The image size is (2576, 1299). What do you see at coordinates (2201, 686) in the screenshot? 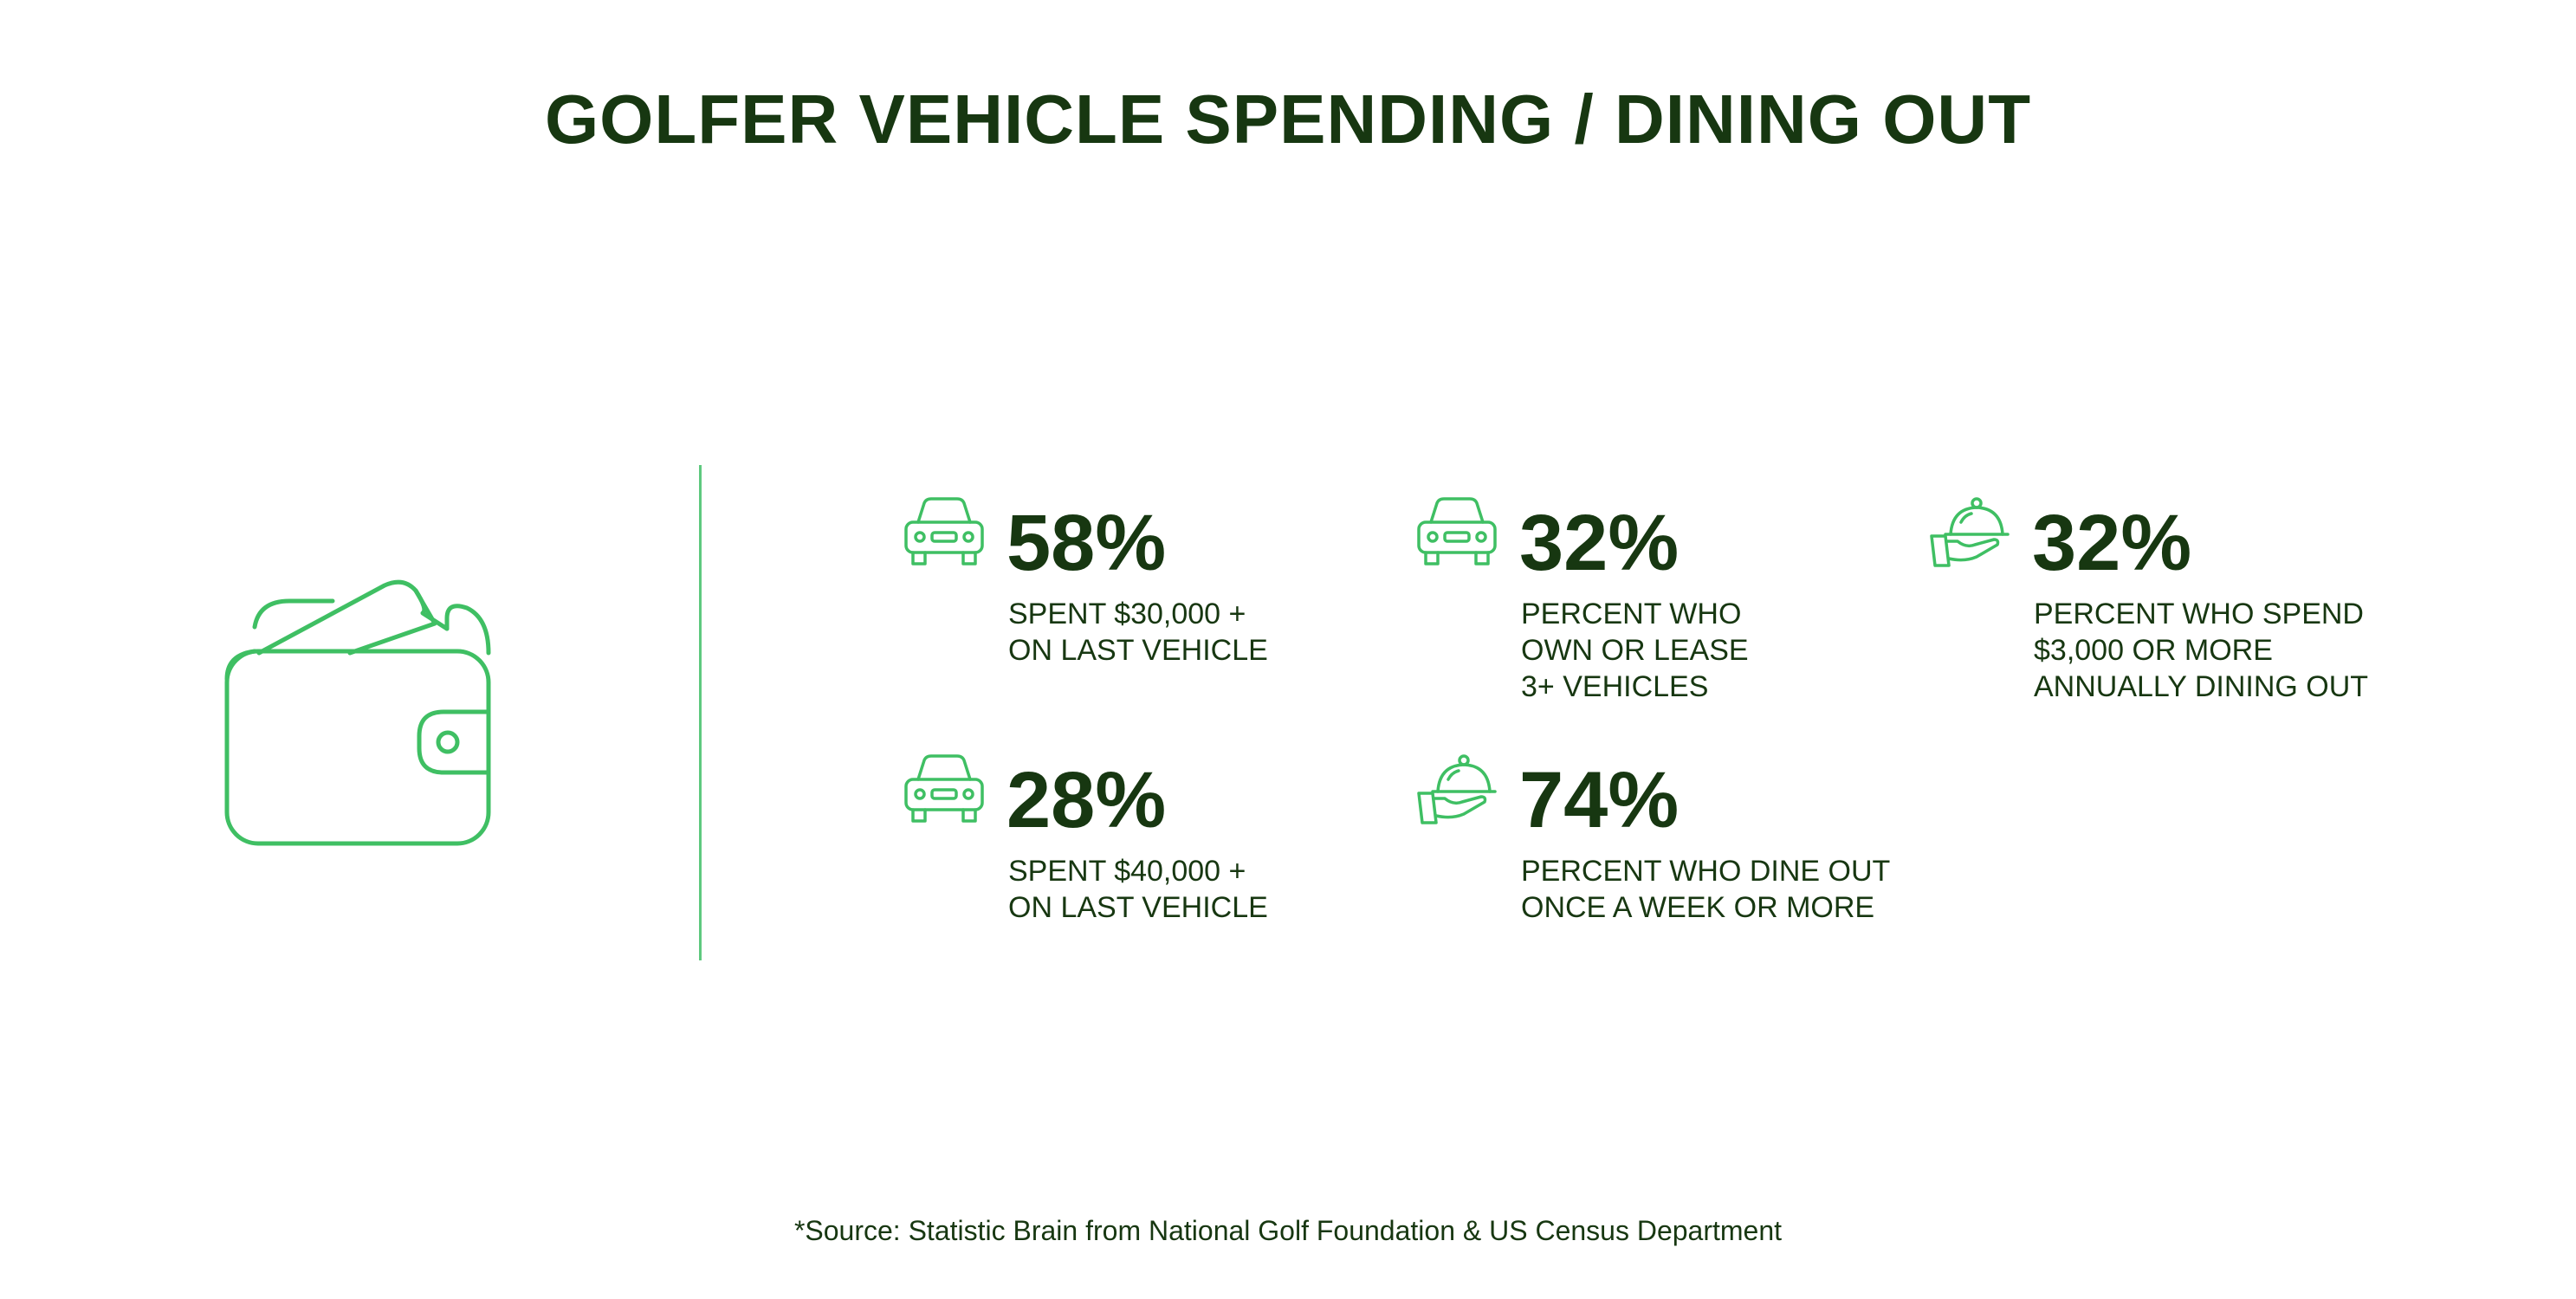
I see `stat-desc-line: ANNUALLY DINING OUT` at bounding box center [2201, 686].